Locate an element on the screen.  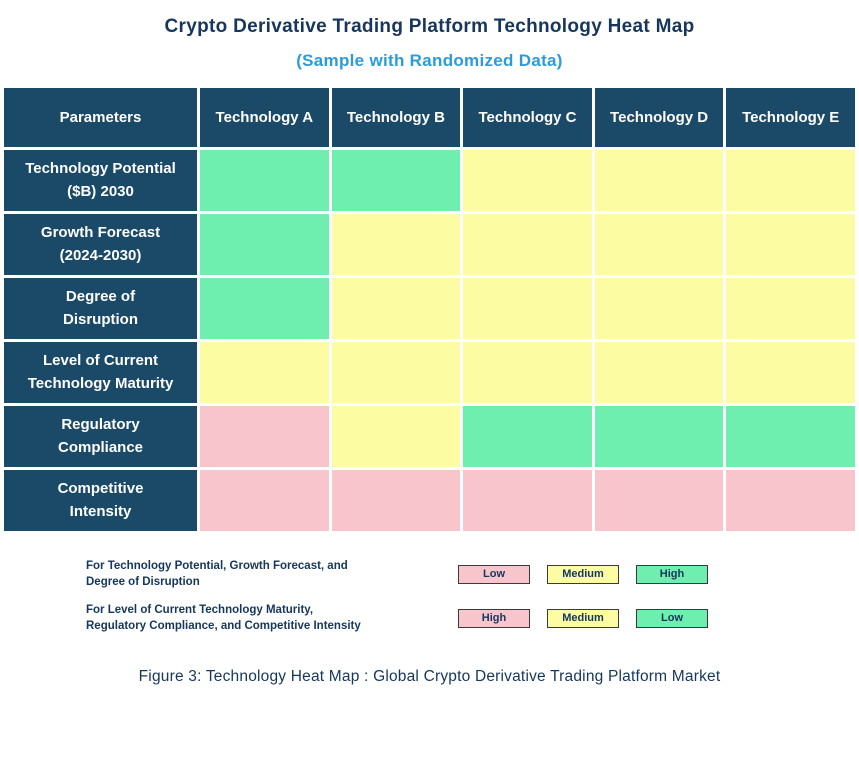
row-label: Growth Forecast (2024-2030) is located at coordinates (100, 244).